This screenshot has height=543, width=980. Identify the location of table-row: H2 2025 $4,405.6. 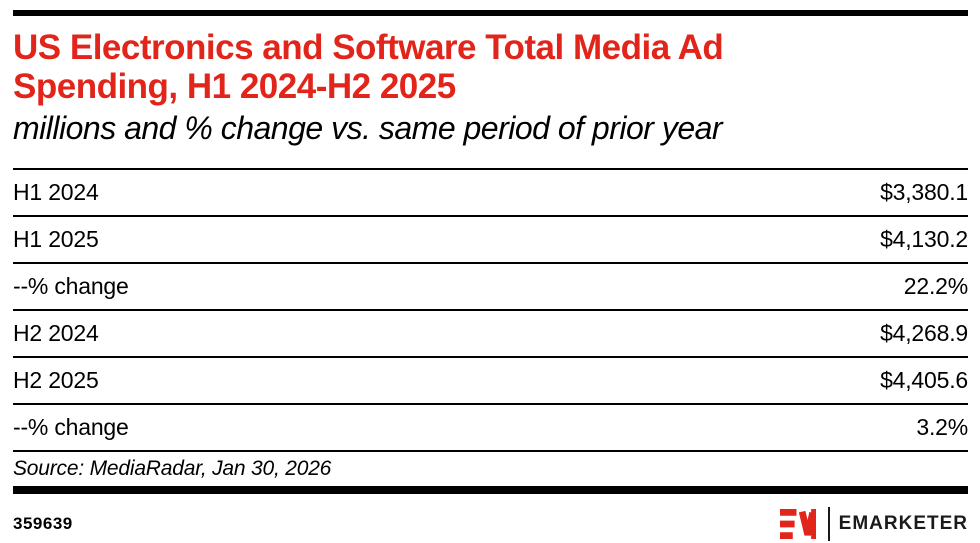
(490, 381).